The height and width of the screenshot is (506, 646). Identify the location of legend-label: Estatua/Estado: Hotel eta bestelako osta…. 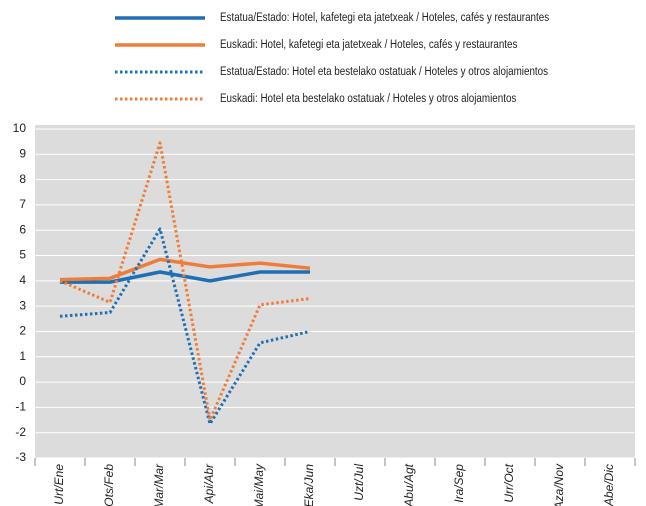
(384, 71).